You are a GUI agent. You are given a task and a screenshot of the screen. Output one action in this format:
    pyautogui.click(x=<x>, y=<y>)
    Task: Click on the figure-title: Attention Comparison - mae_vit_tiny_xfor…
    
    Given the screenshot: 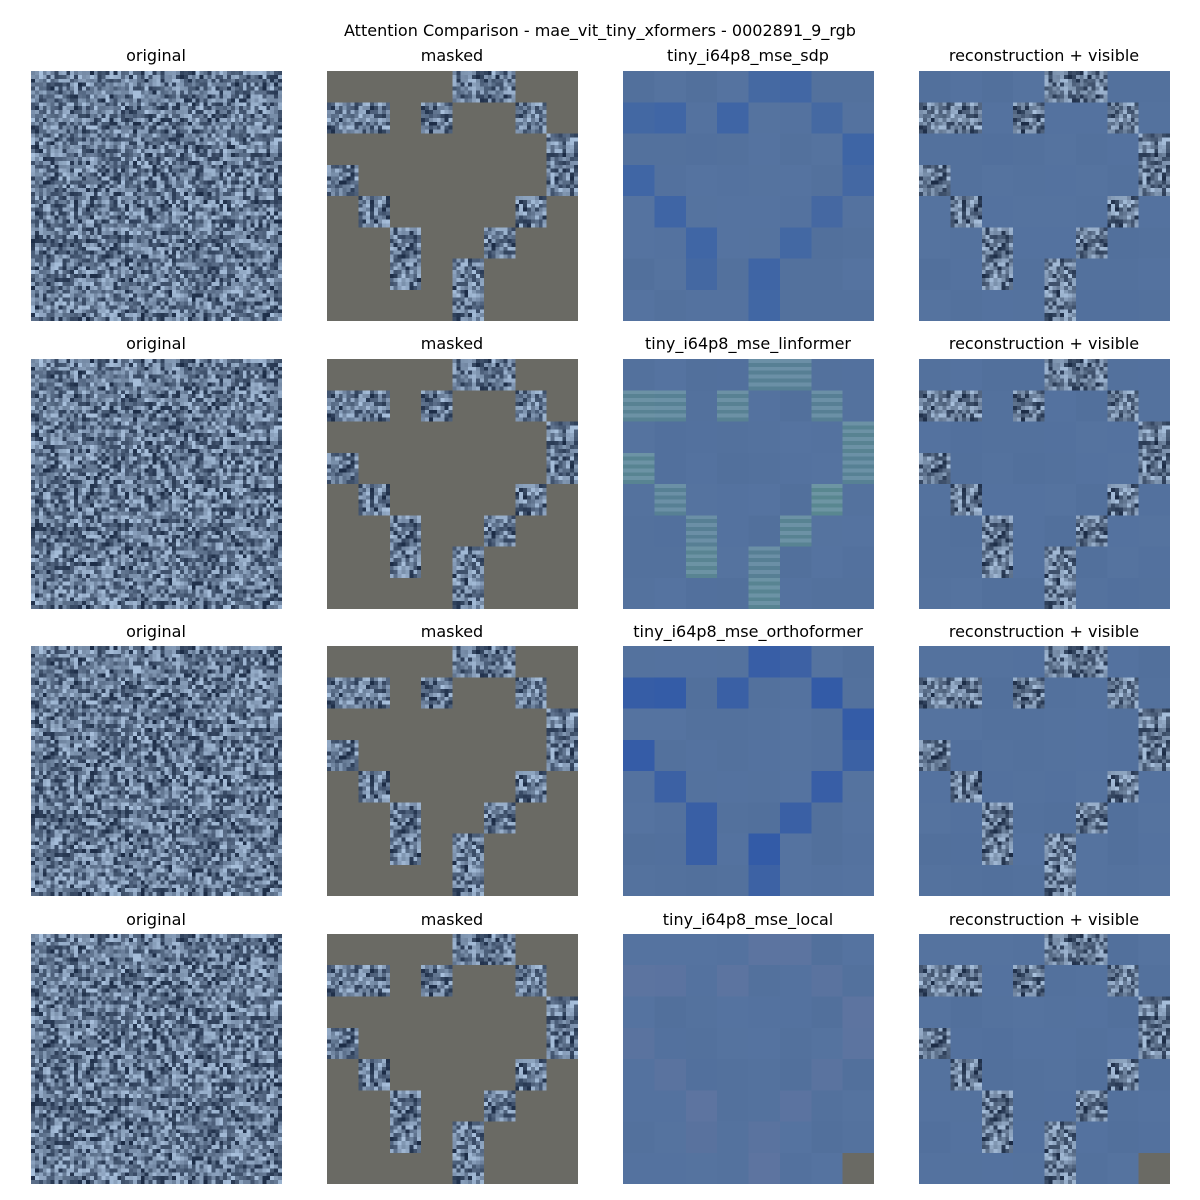 What is the action you would take?
    pyautogui.click(x=600, y=30)
    